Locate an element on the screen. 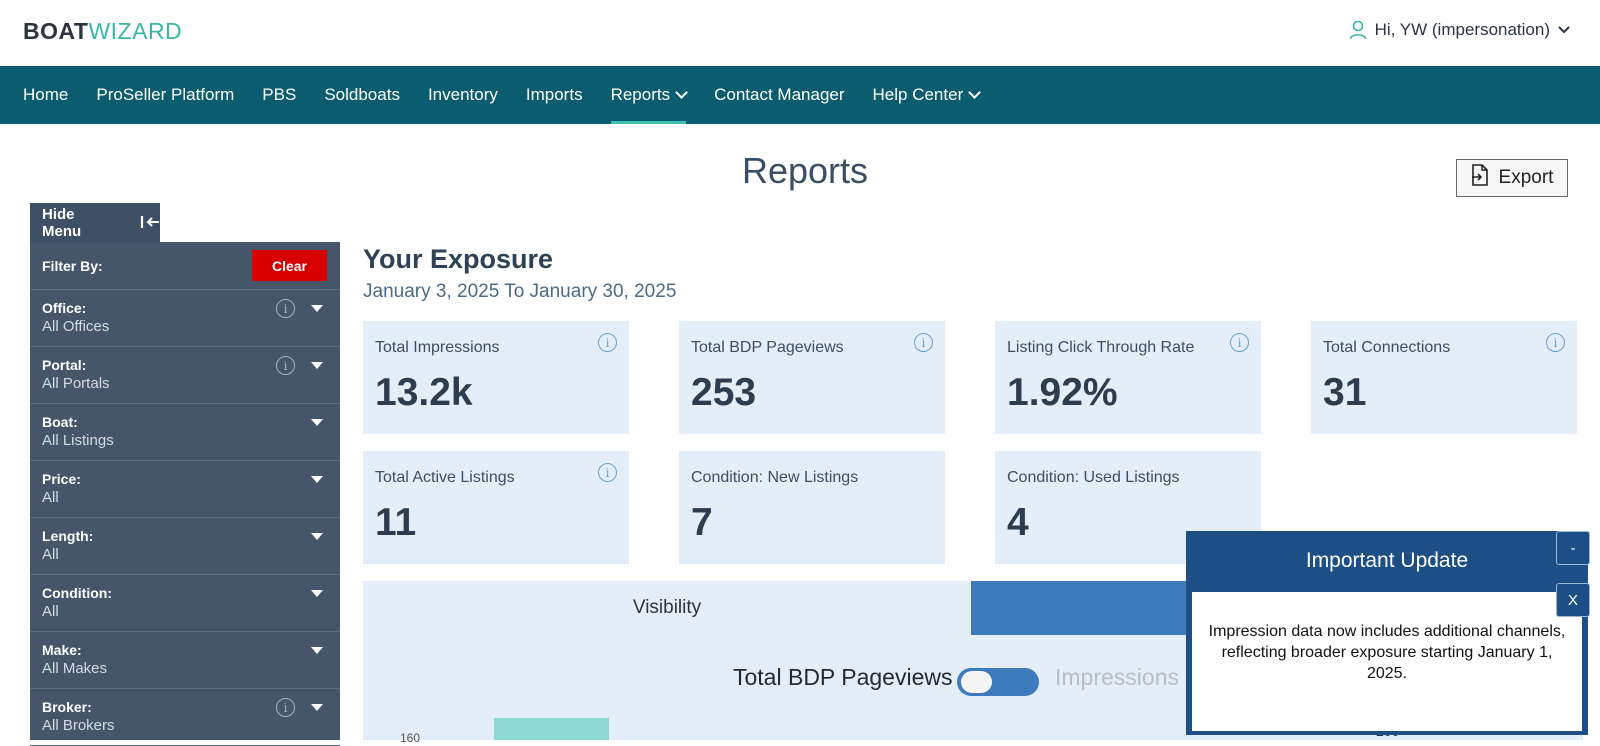 This screenshot has height=746, width=1600. filter-value: All Listings is located at coordinates (78, 440).